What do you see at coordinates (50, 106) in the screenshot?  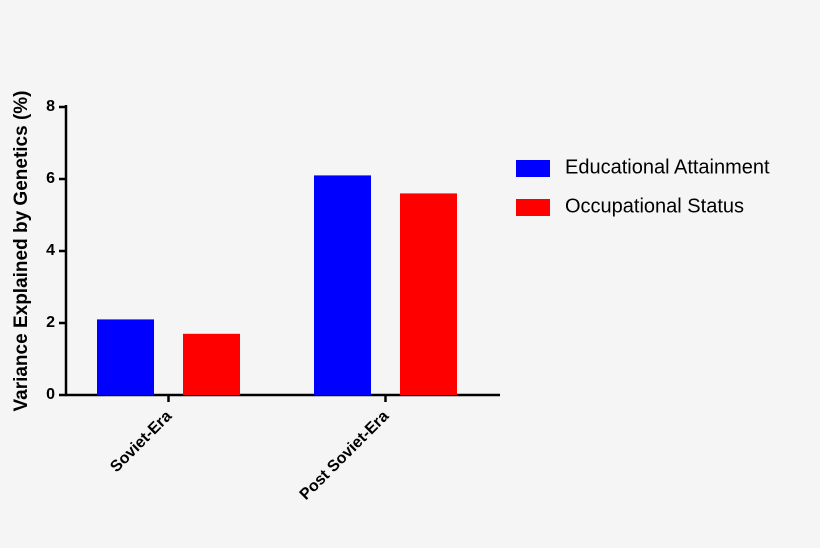 I see `y-tick-label: 8` at bounding box center [50, 106].